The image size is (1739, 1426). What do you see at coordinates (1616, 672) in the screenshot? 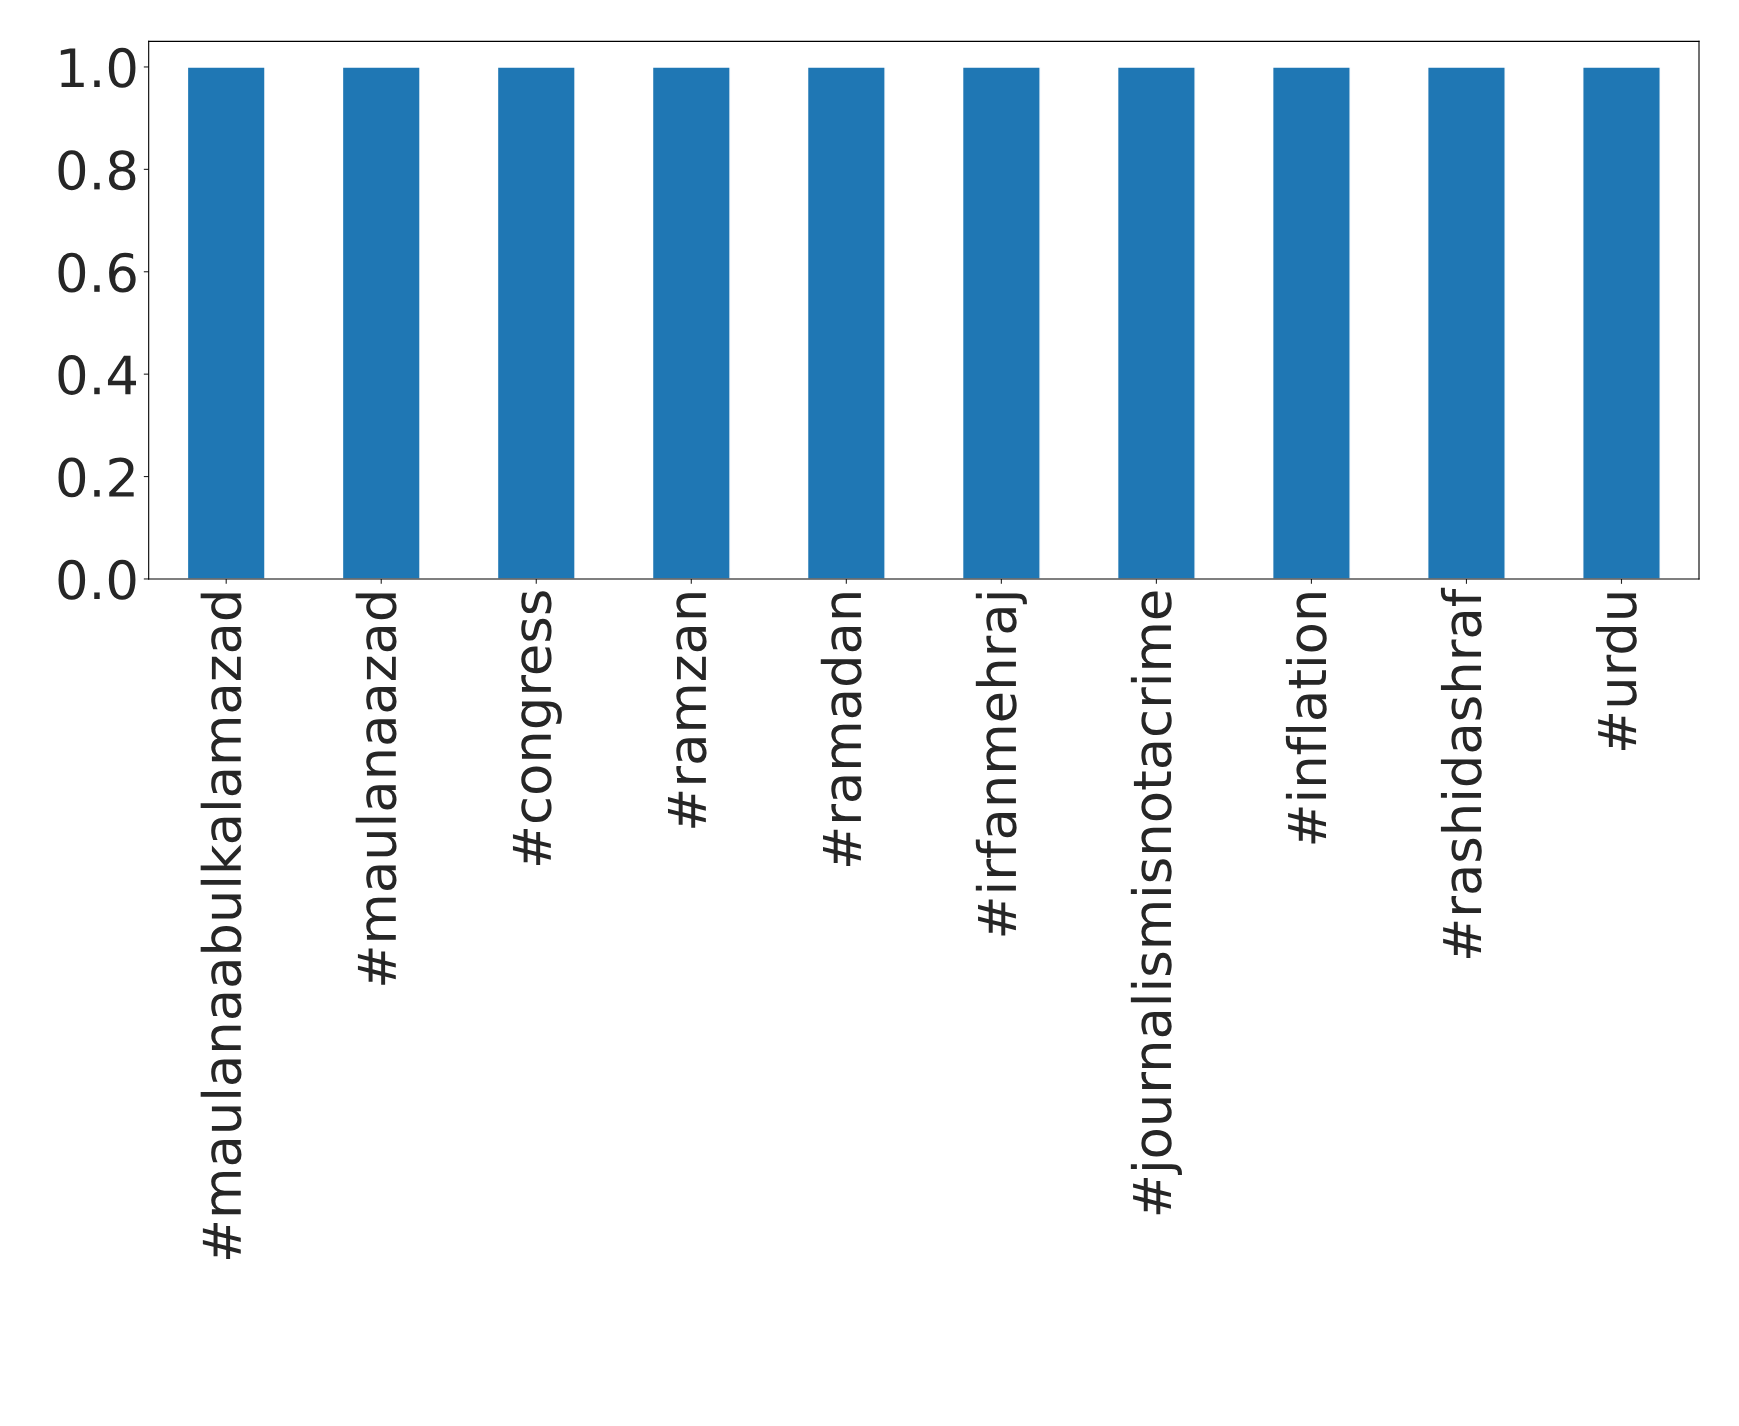
I see `x-tick-label: #urdu` at bounding box center [1616, 672].